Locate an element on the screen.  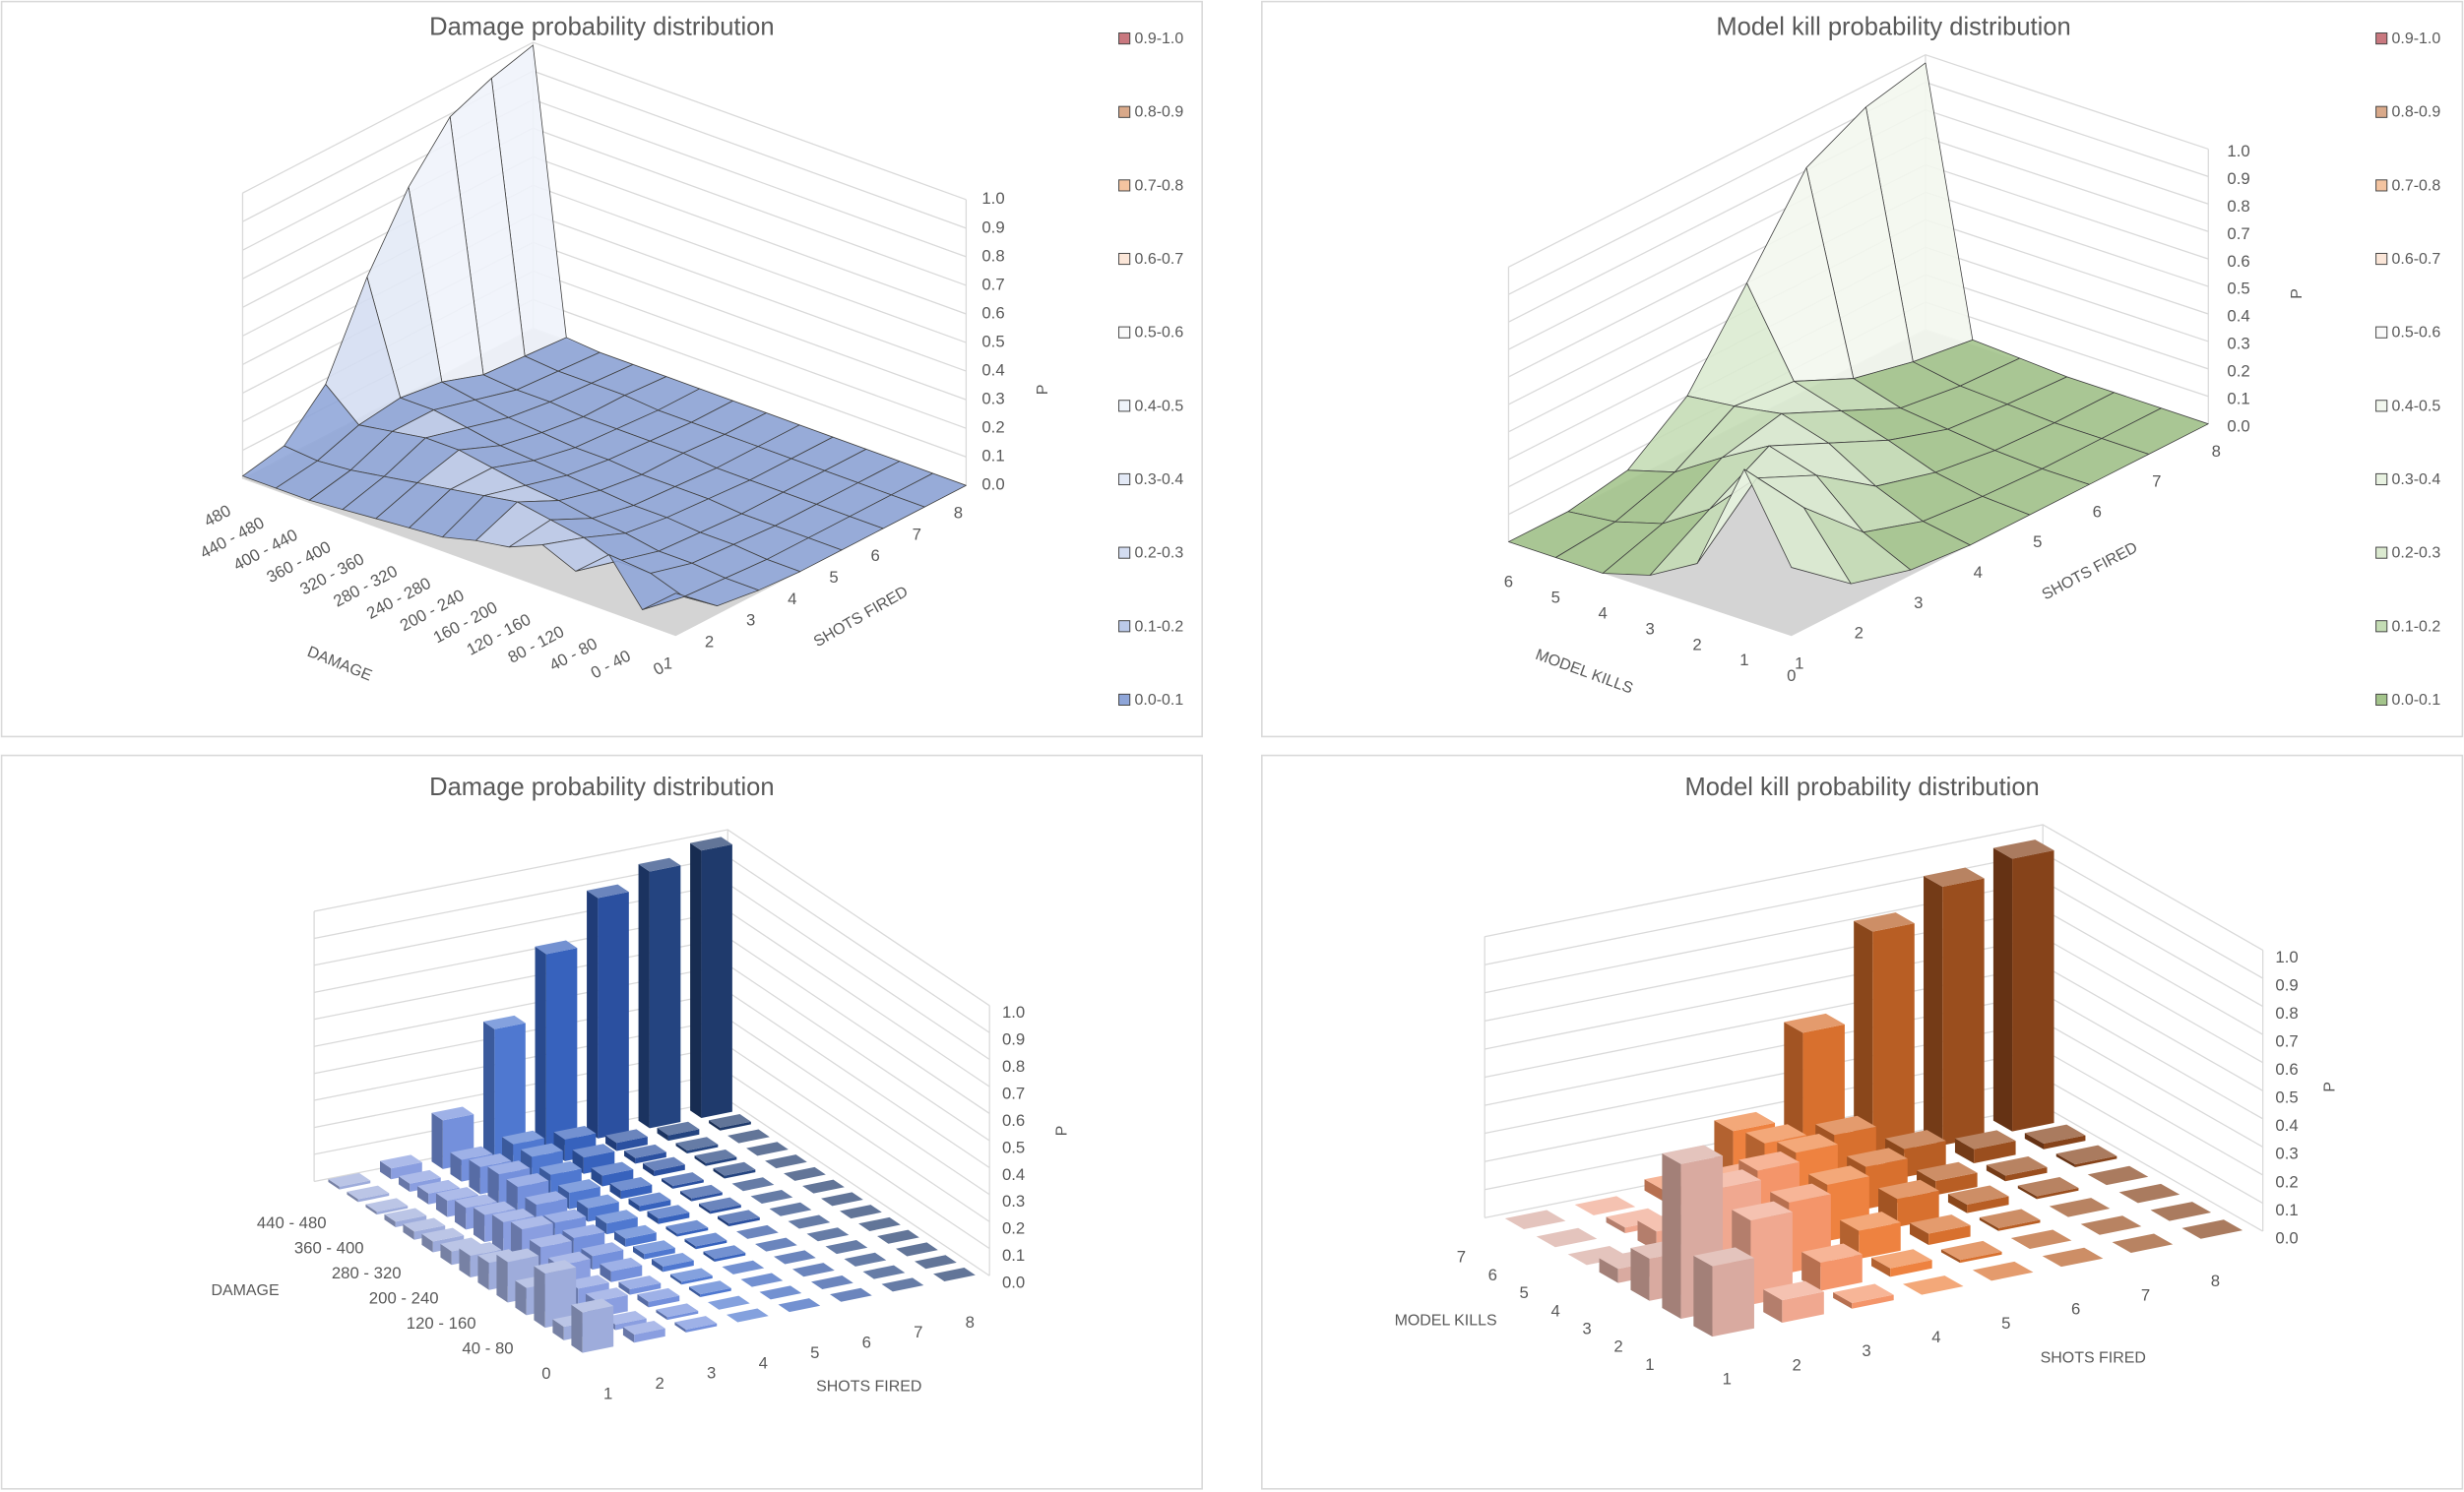
z-tick-label: 1.0 is located at coordinates (992, 198).